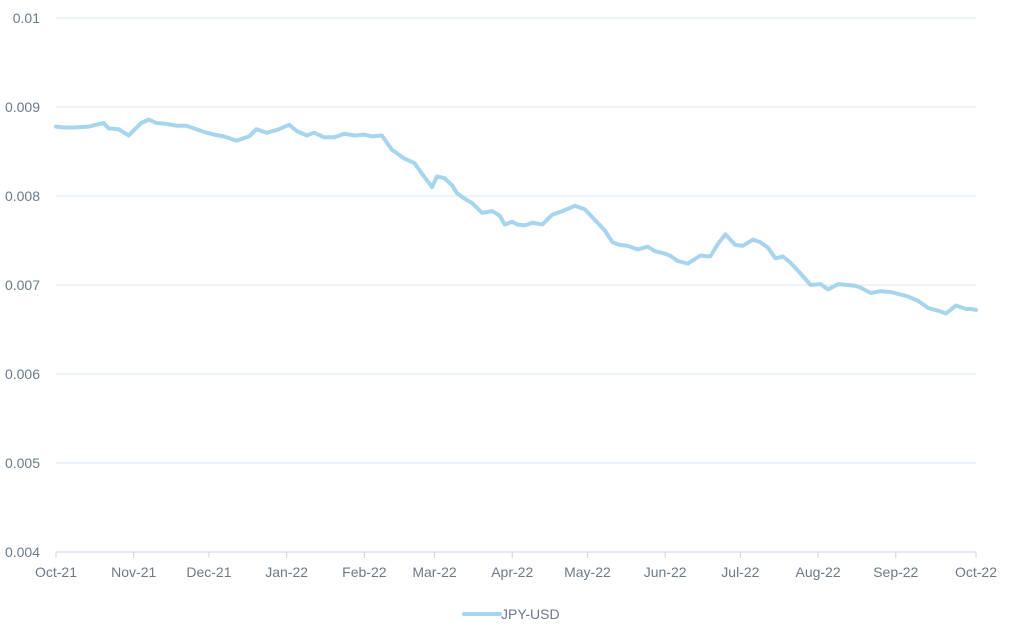 The width and height of the screenshot is (1024, 641). I want to click on x-tick-label: May-22, so click(587, 572).